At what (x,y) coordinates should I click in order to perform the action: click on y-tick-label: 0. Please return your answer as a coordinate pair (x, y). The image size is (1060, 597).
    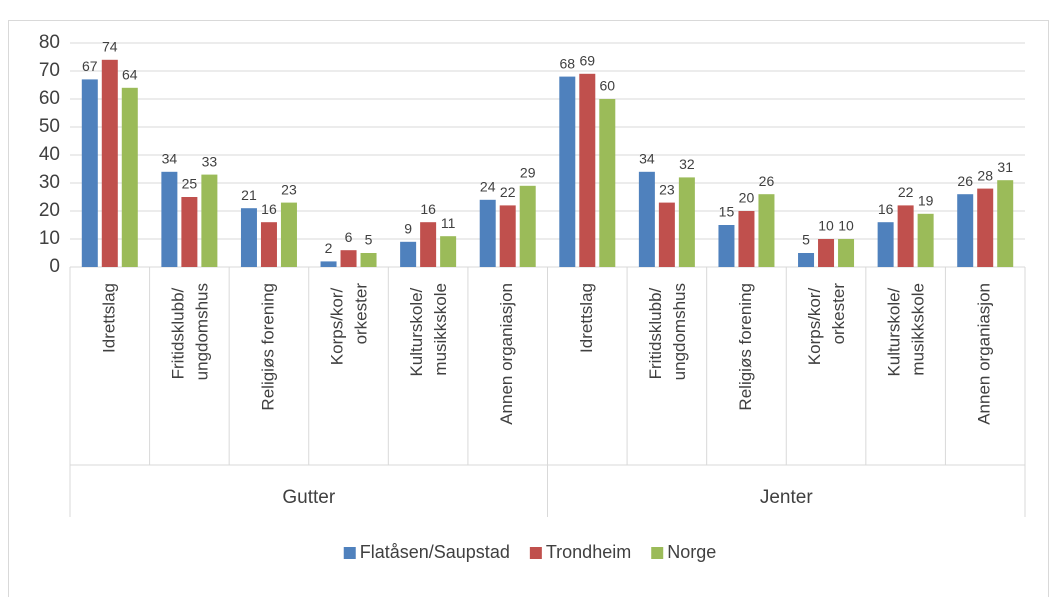
    Looking at the image, I should click on (54, 266).